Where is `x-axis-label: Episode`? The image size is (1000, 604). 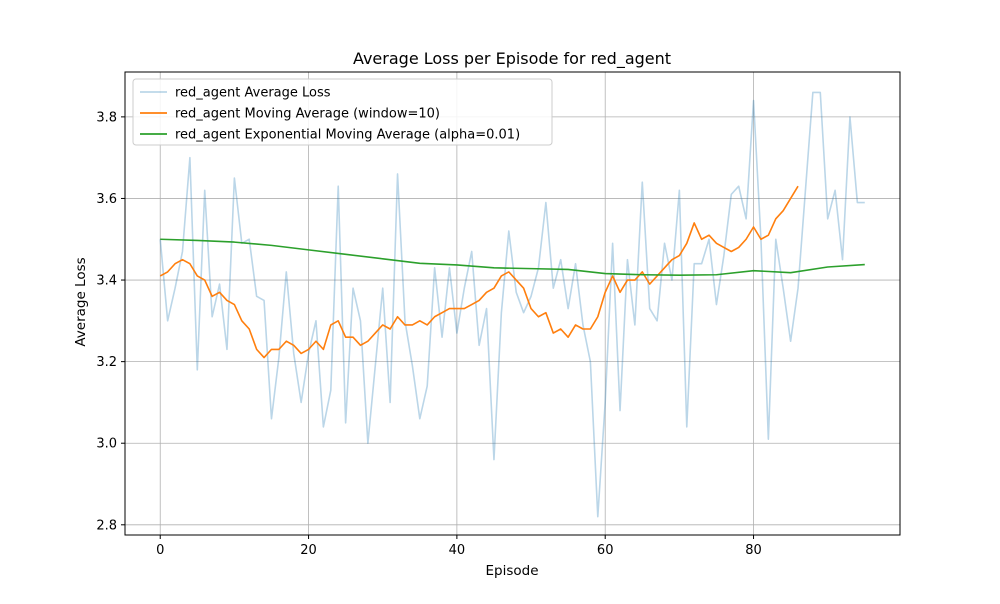
x-axis-label: Episode is located at coordinates (511, 571).